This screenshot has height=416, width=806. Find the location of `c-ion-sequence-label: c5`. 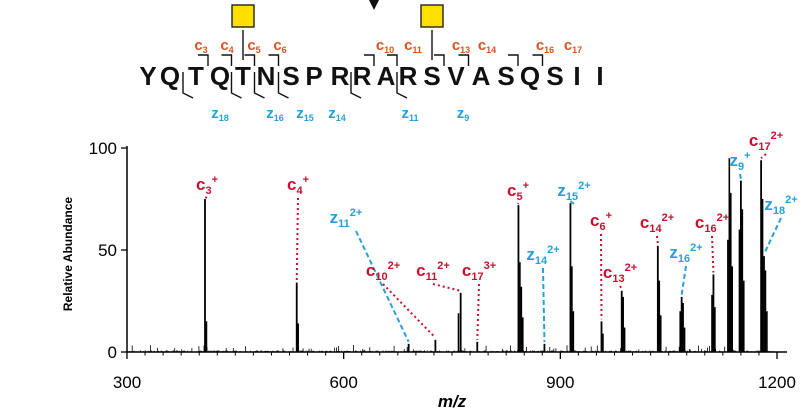

c-ion-sequence-label: c5 is located at coordinates (253, 46).